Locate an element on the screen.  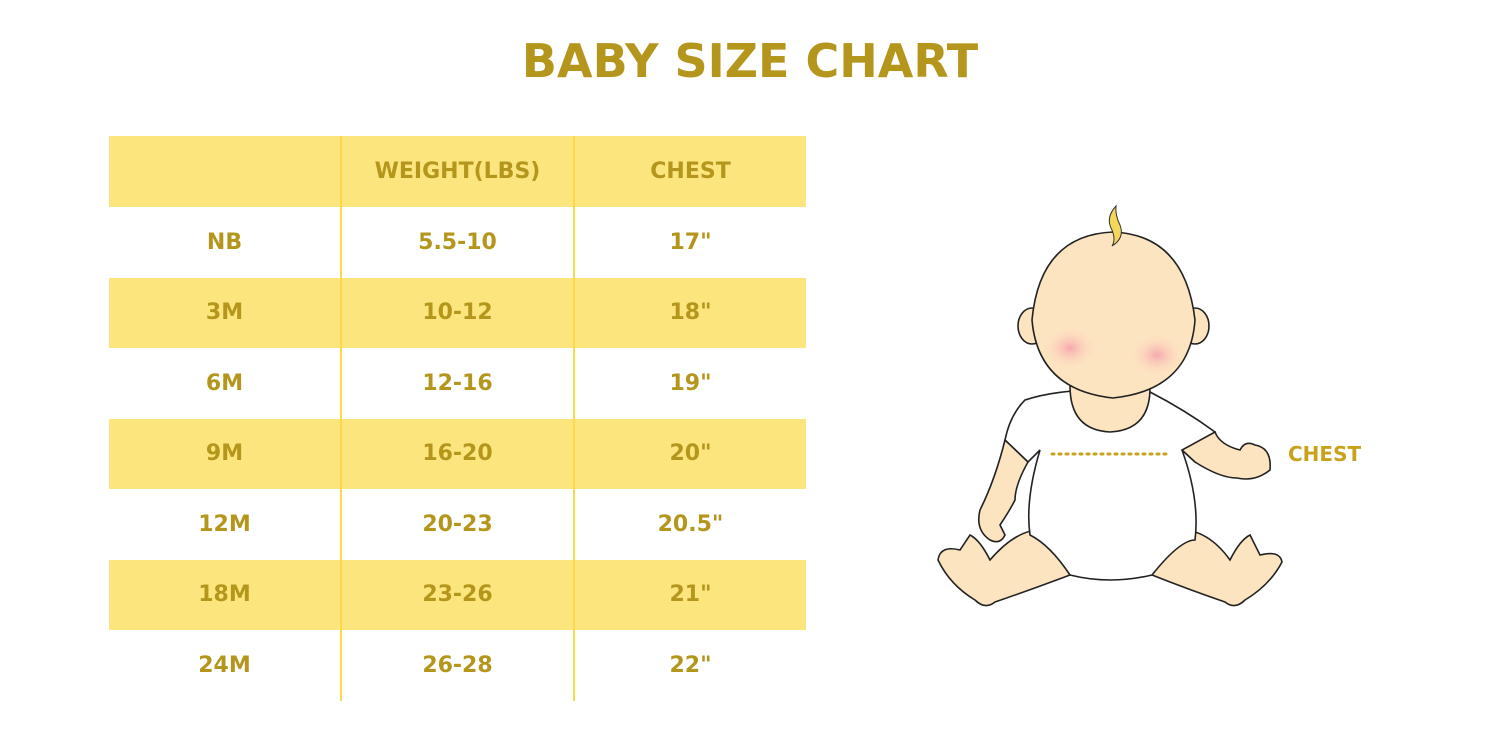
header-cell: CHEST is located at coordinates (689, 171).